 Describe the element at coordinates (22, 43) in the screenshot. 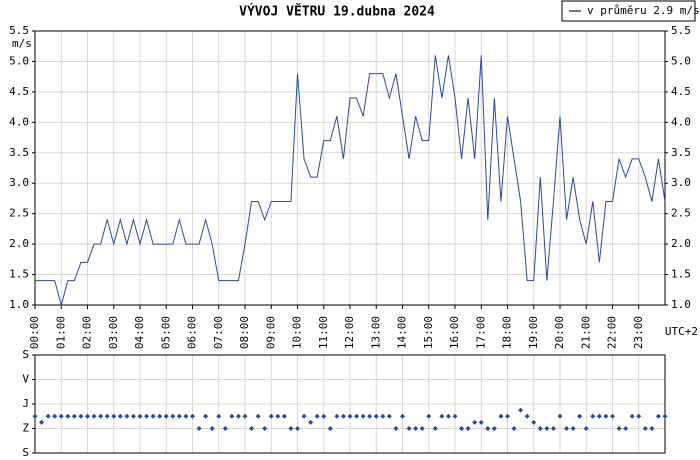

I see `y-axis-unit: m/s` at that location.